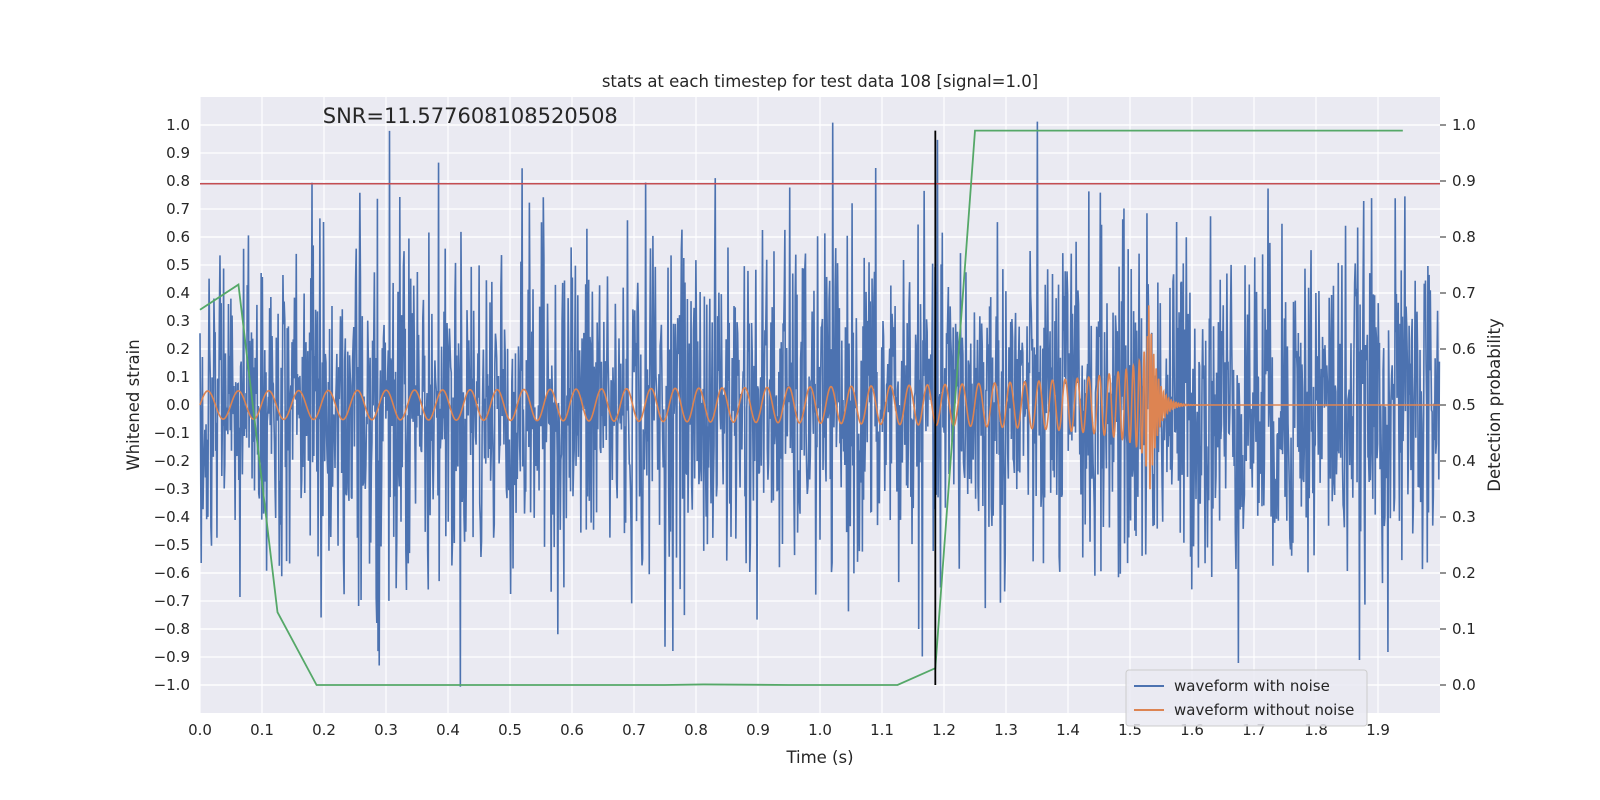  I want to click on y-left-tick-label: −0.4, so click(172, 517).